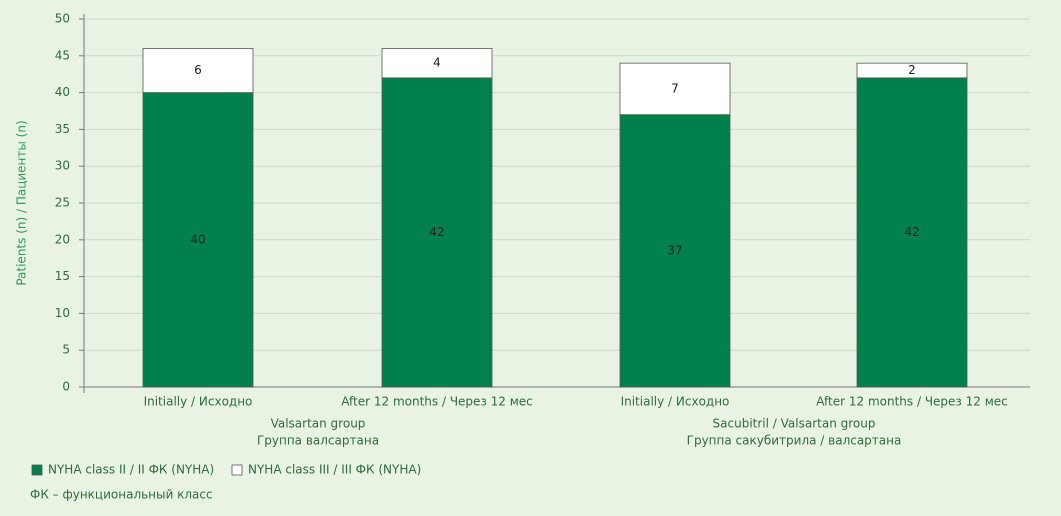 This screenshot has width=1061, height=516. What do you see at coordinates (62, 55) in the screenshot?
I see `y-tick-label: 45` at bounding box center [62, 55].